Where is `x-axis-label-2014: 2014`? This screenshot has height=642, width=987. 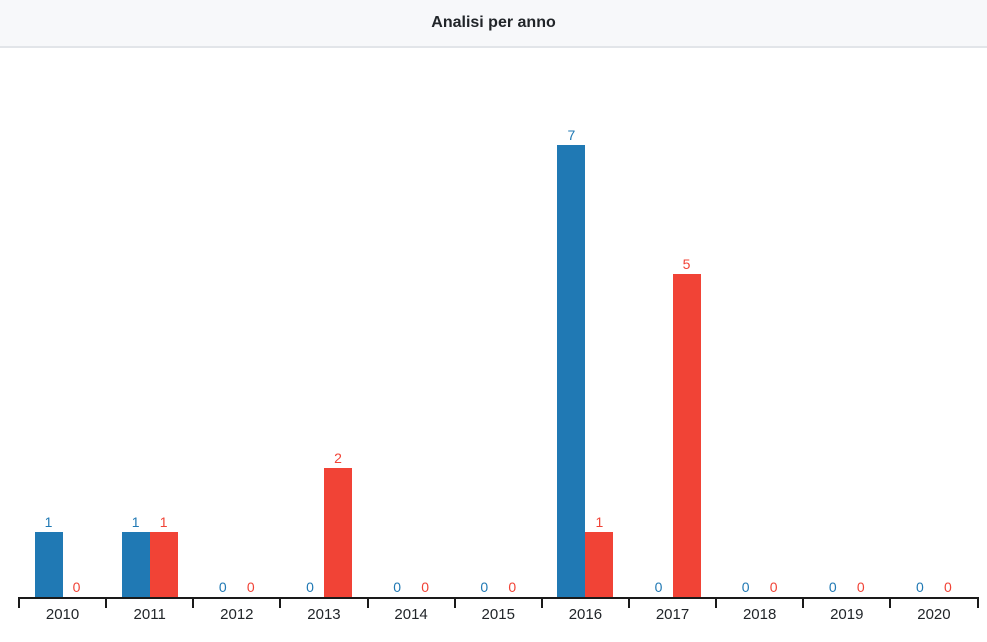 x-axis-label-2014: 2014 is located at coordinates (411, 614).